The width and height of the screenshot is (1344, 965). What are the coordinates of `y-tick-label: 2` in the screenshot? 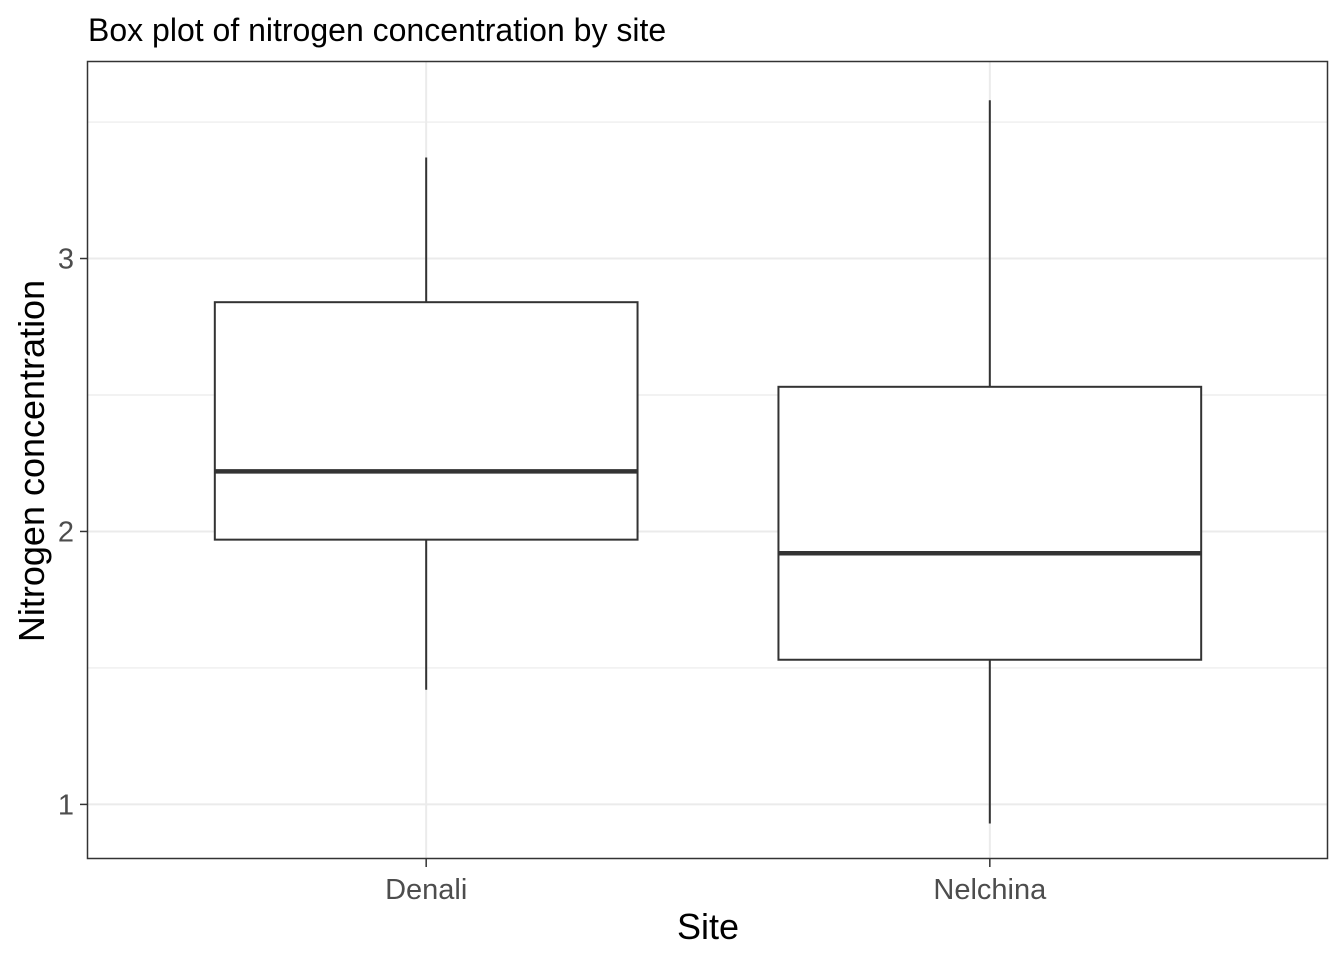 It's located at (66, 532).